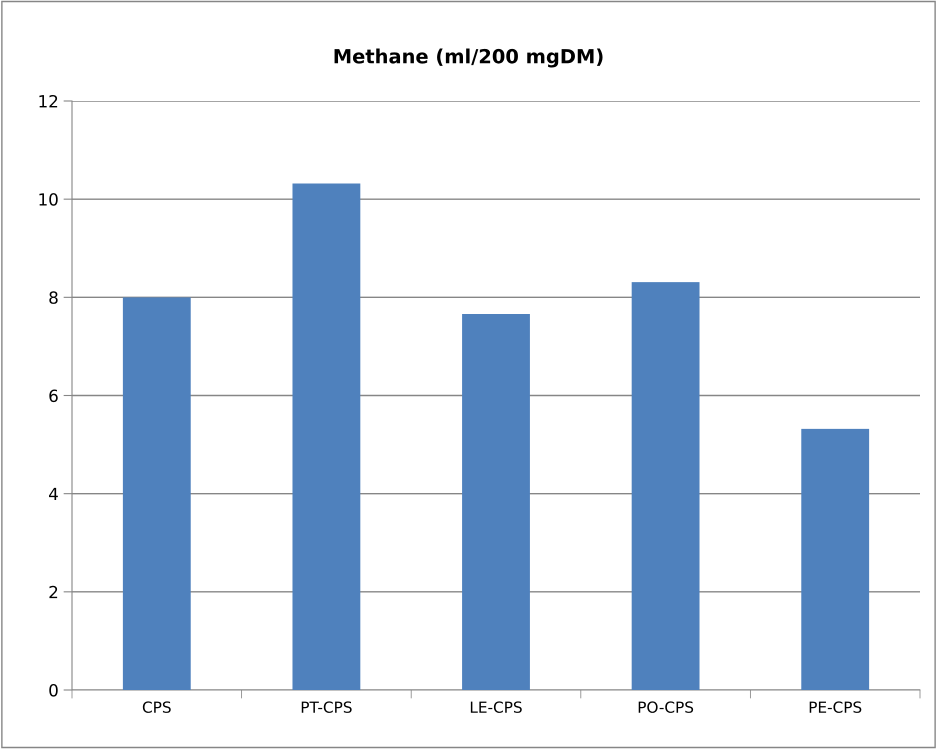 The image size is (937, 749). I want to click on chart-title: Methane (ml/200 mgDM), so click(468, 58).